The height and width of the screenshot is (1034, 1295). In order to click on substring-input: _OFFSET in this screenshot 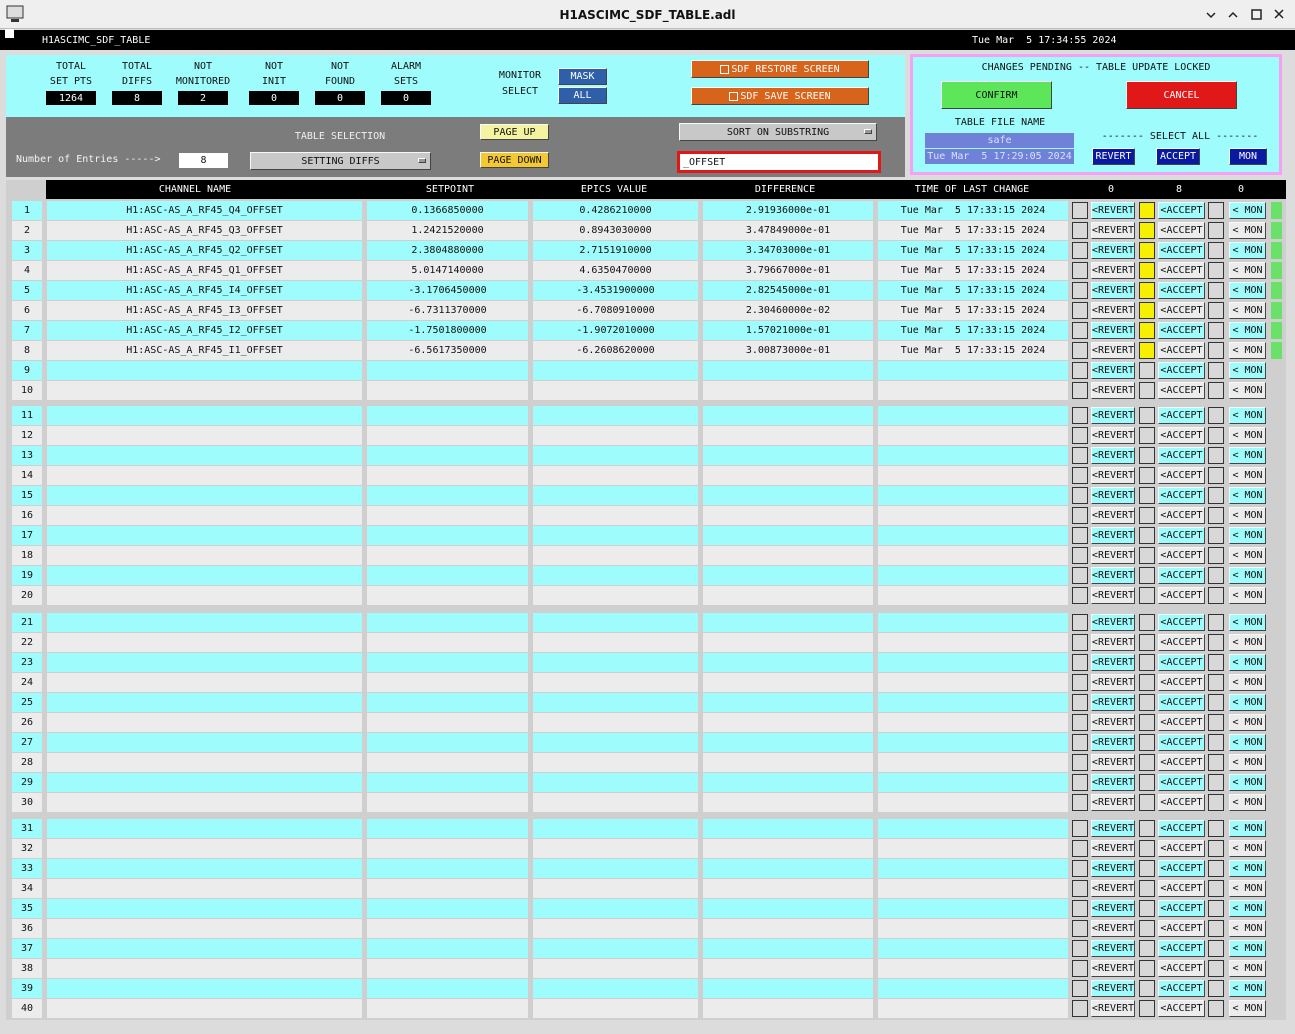, I will do `click(779, 162)`.